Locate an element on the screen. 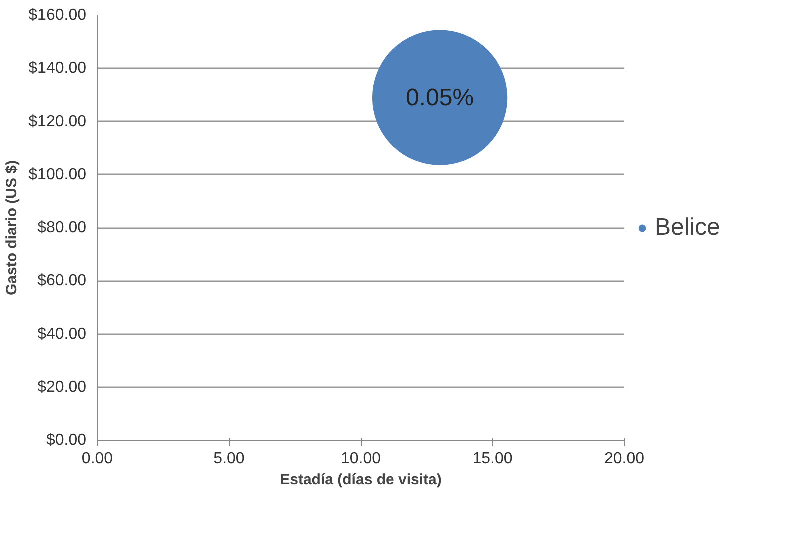  y-tick-label: $160.00 is located at coordinates (57, 15).